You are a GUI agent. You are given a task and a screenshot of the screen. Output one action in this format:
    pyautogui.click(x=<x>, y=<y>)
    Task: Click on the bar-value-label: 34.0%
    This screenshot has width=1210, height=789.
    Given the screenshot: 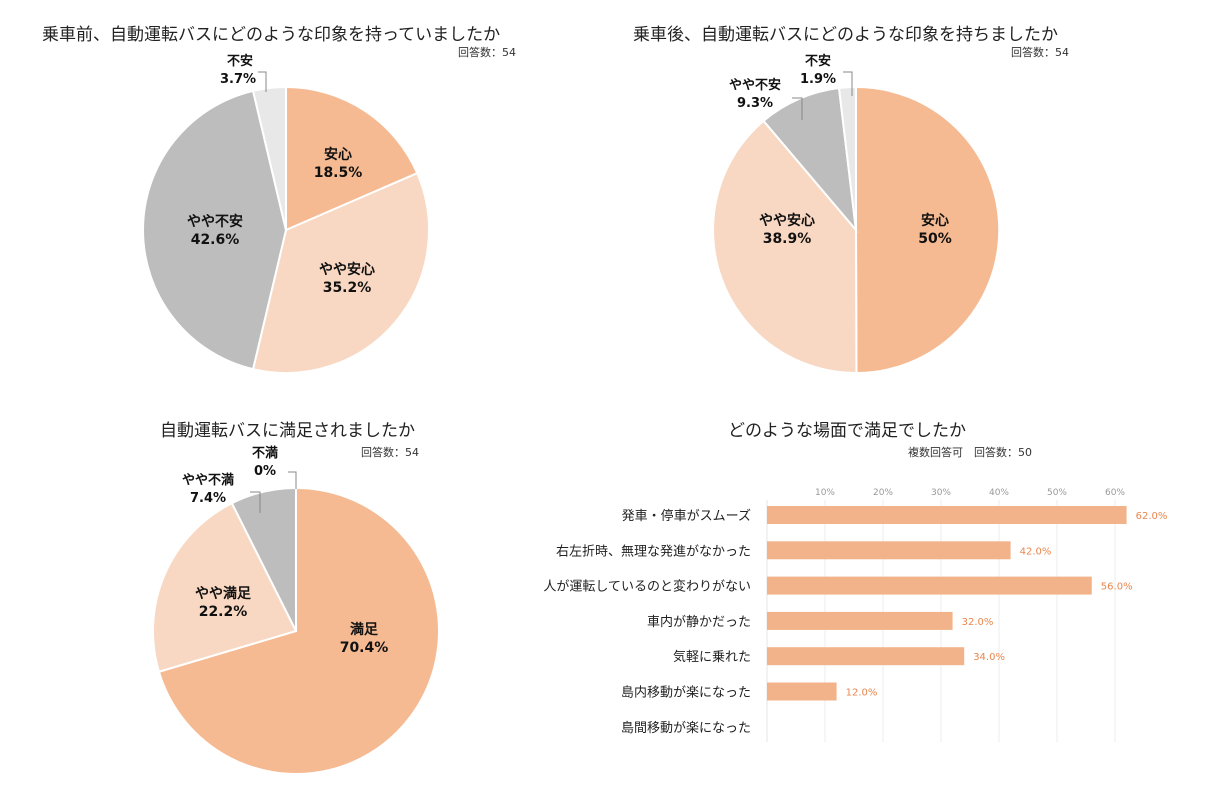 What is the action you would take?
    pyautogui.click(x=989, y=657)
    